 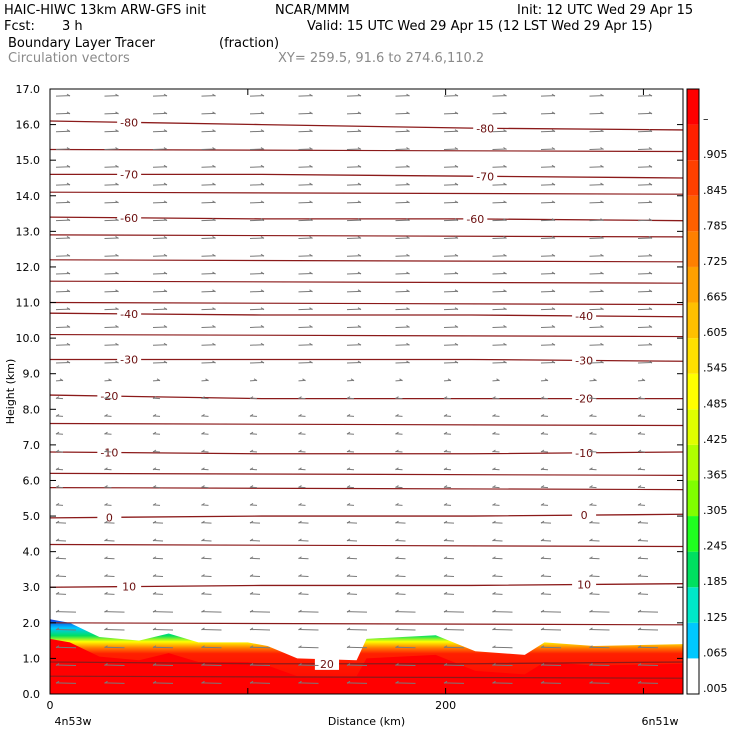 I want to click on temperature-contour, so click(x=366, y=663).